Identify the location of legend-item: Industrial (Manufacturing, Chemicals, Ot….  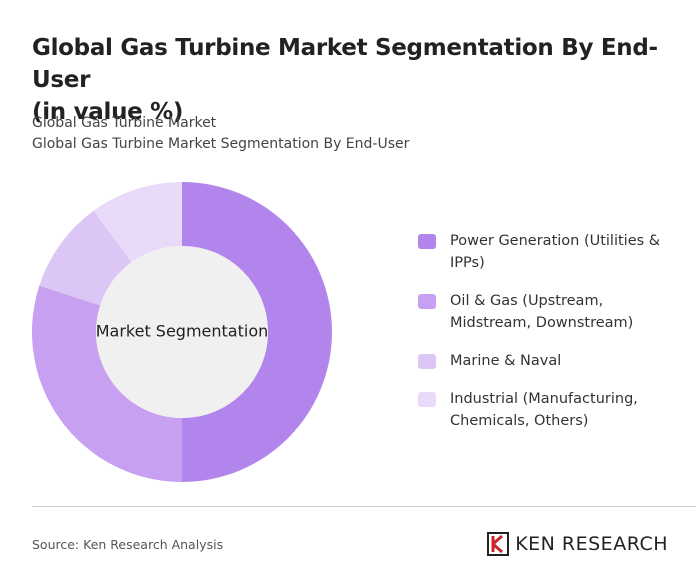
(543, 410).